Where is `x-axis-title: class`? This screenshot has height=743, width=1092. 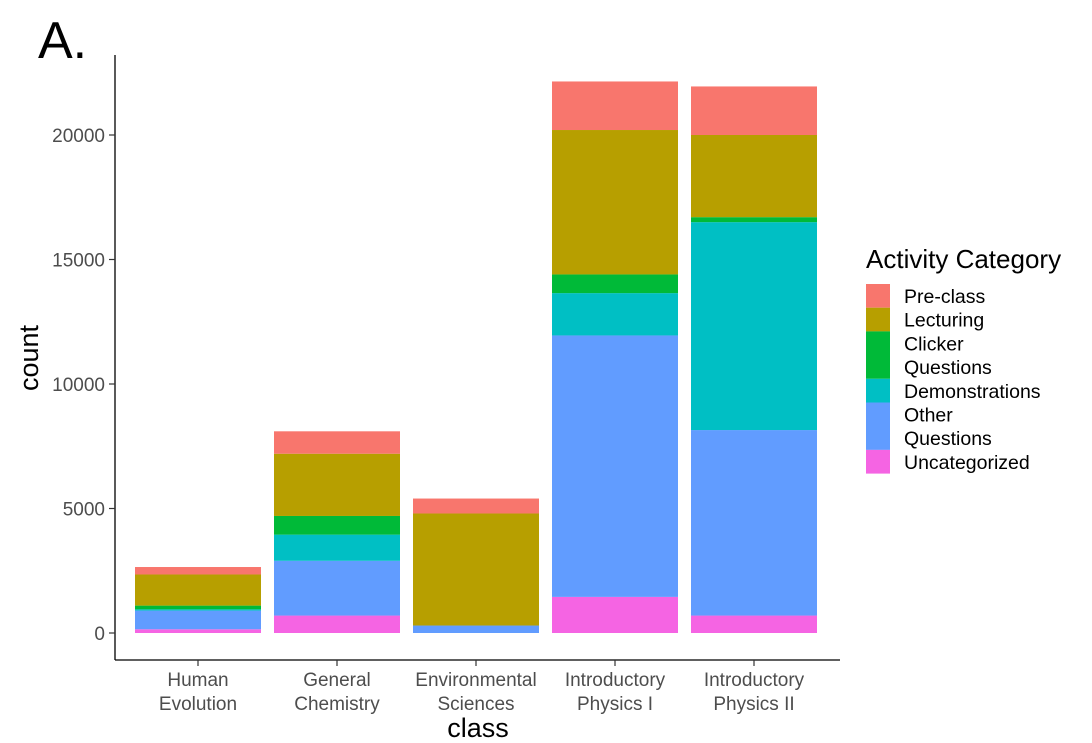 x-axis-title: class is located at coordinates (478, 728).